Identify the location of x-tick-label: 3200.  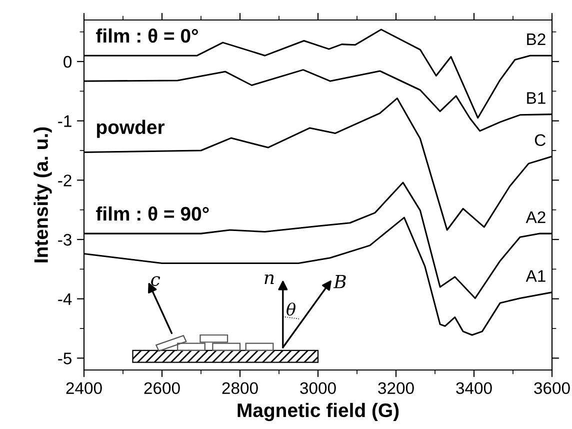
(396, 388).